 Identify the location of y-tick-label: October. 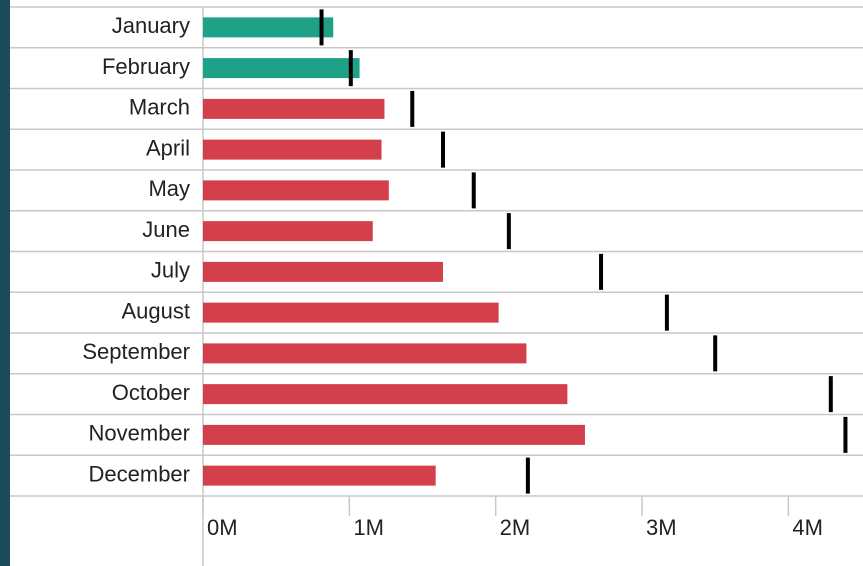
(151, 392).